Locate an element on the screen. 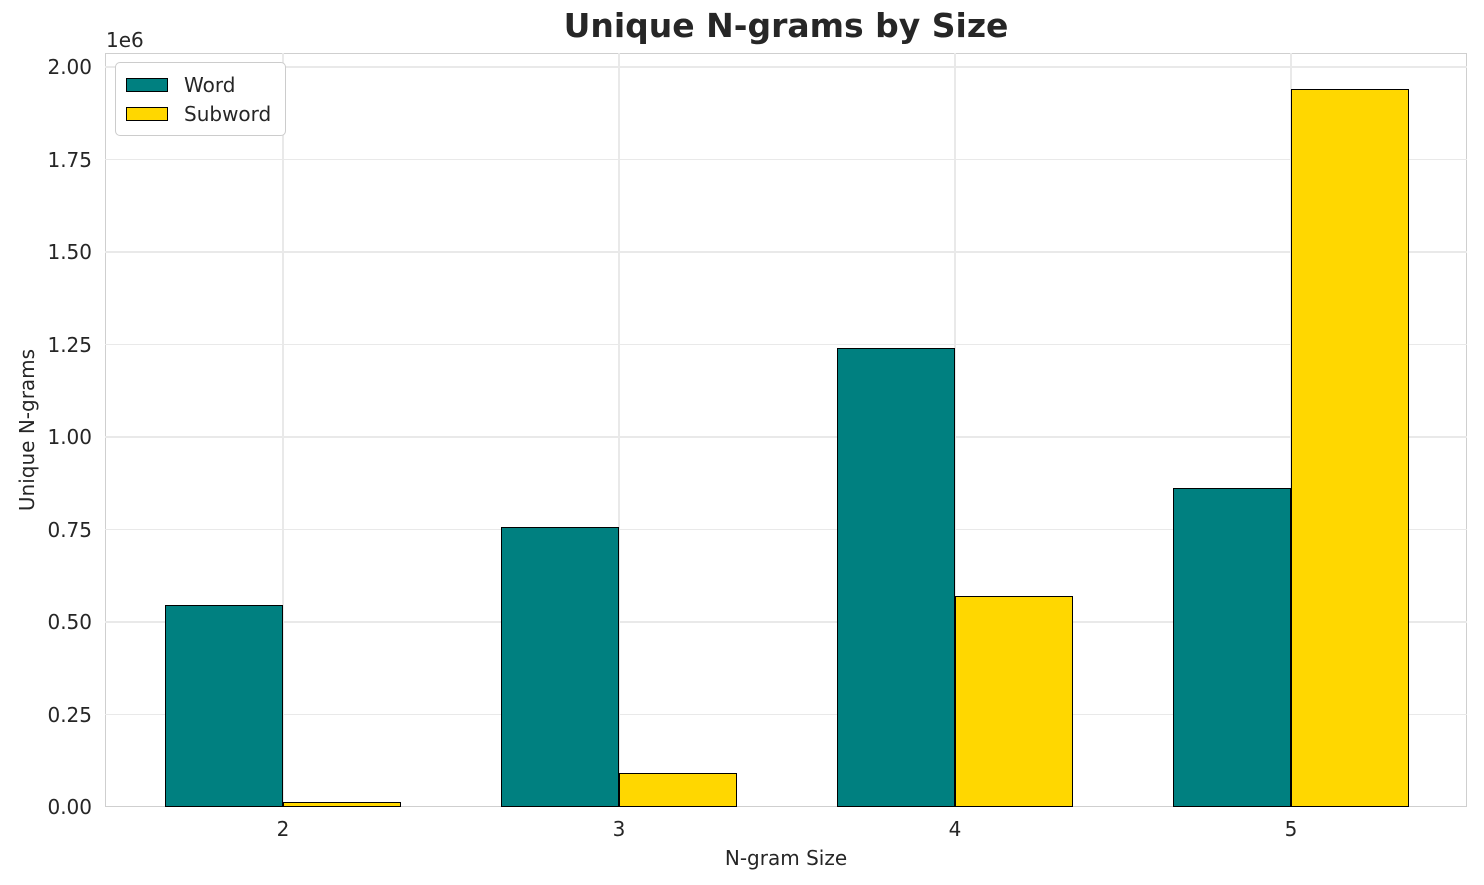  y-tick-label: 2.00 is located at coordinates (69, 67).